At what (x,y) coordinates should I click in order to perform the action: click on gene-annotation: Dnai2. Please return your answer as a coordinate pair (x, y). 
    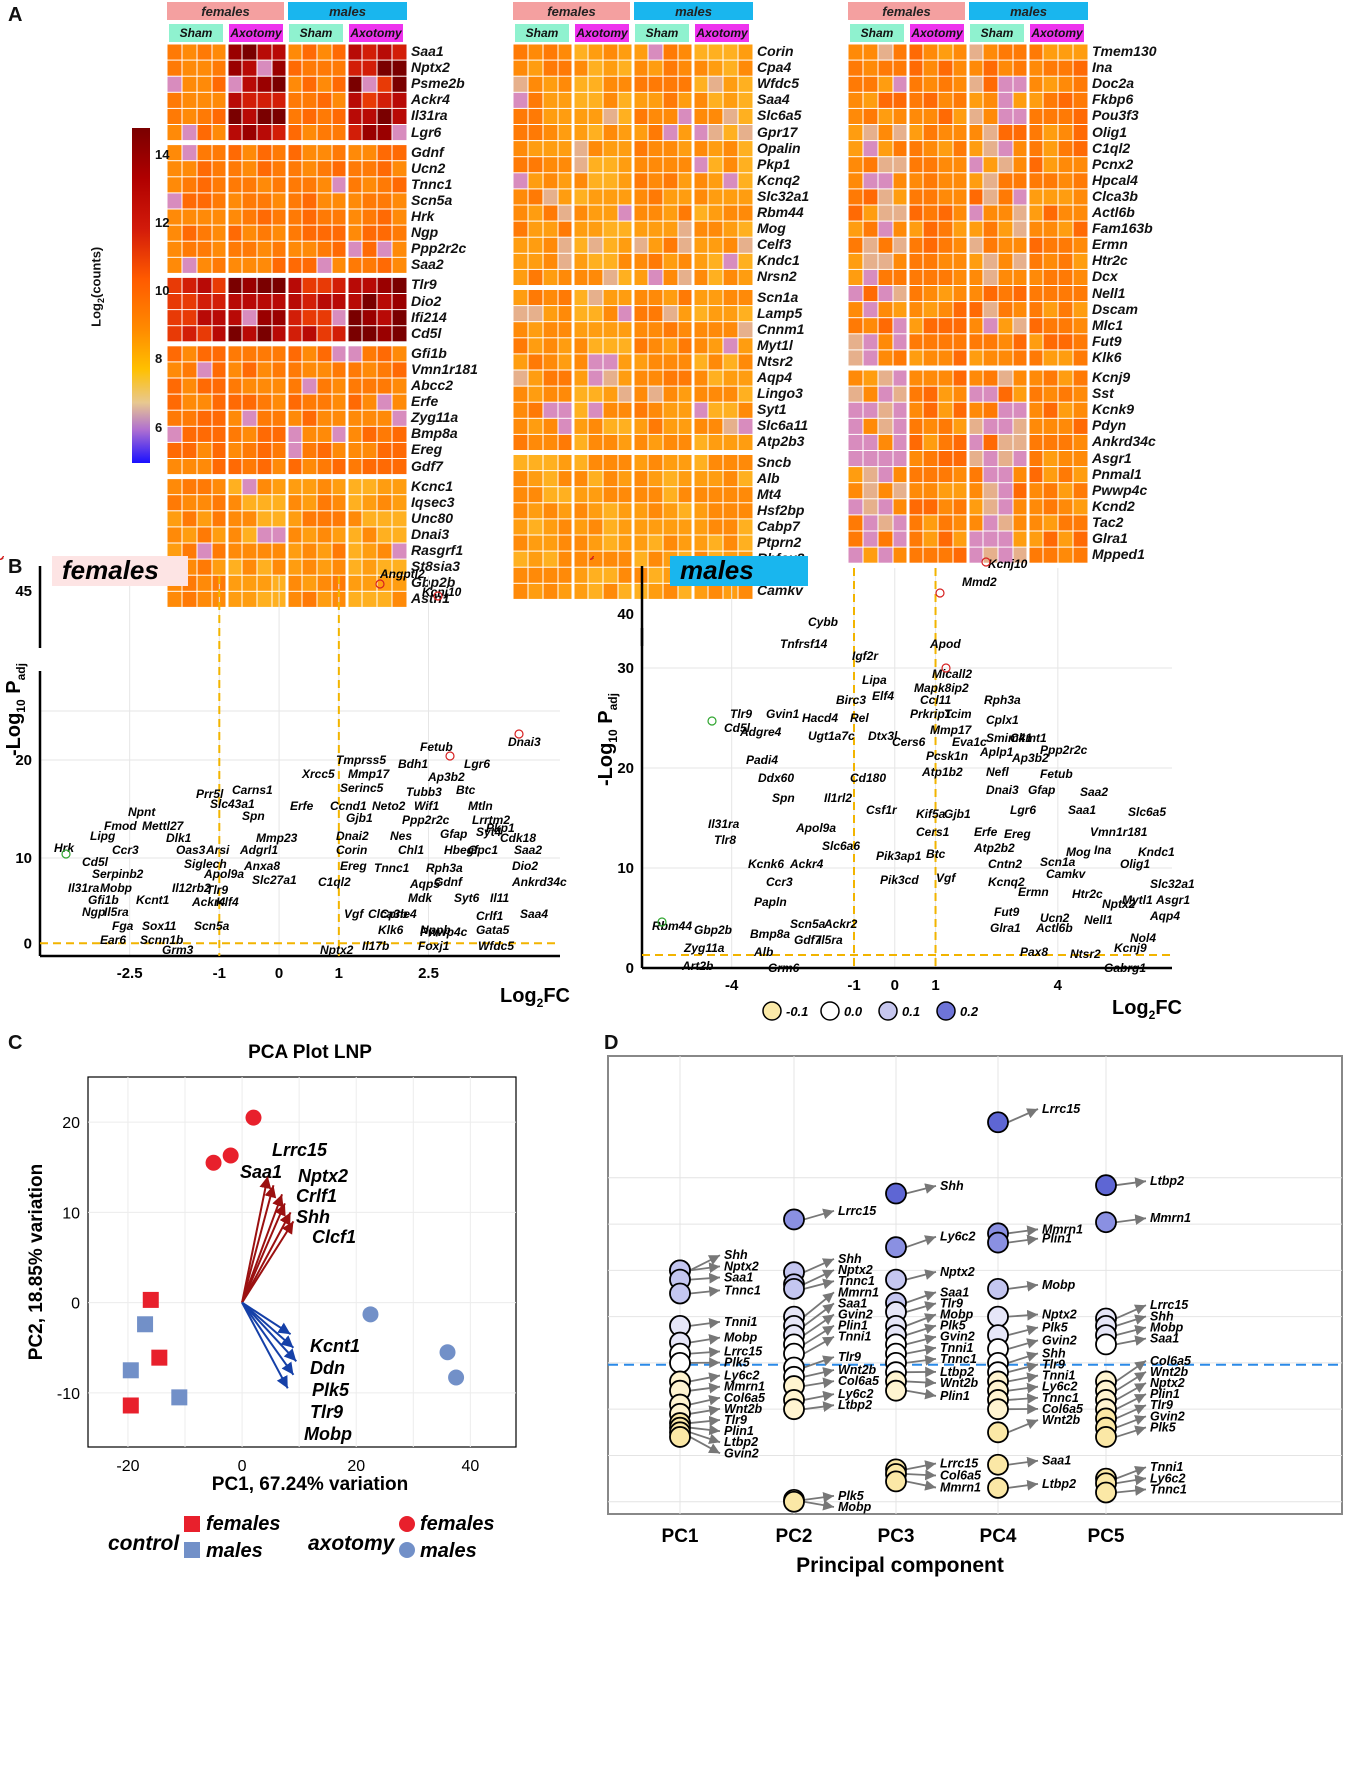
    Looking at the image, I should click on (352, 836).